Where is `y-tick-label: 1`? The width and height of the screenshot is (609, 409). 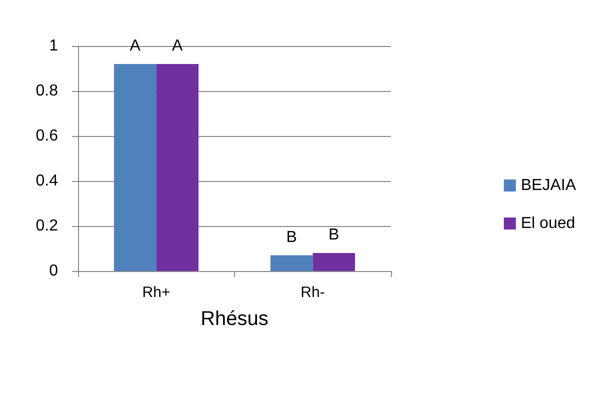
y-tick-label: 1 is located at coordinates (53, 46).